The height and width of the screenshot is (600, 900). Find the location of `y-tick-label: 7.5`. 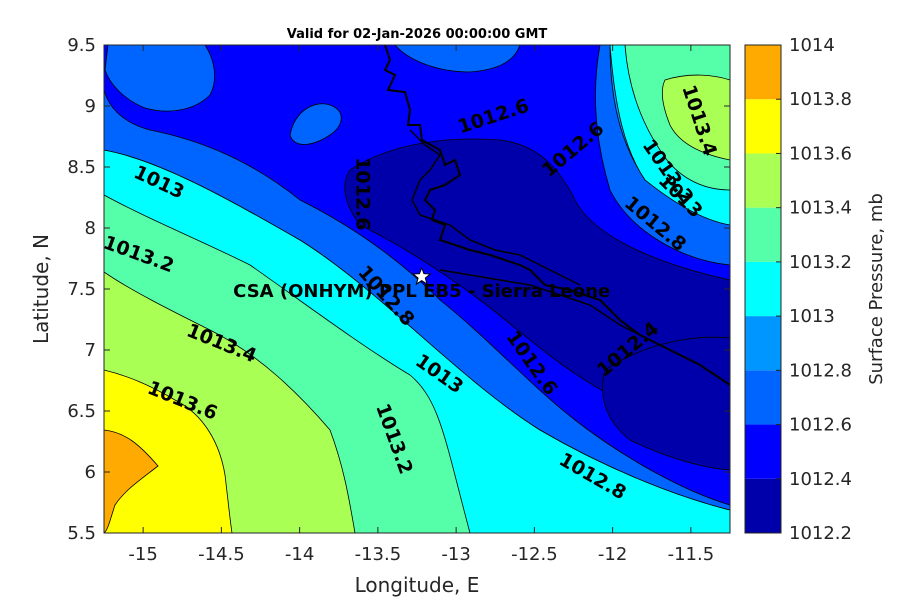

y-tick-label: 7.5 is located at coordinates (81, 289).